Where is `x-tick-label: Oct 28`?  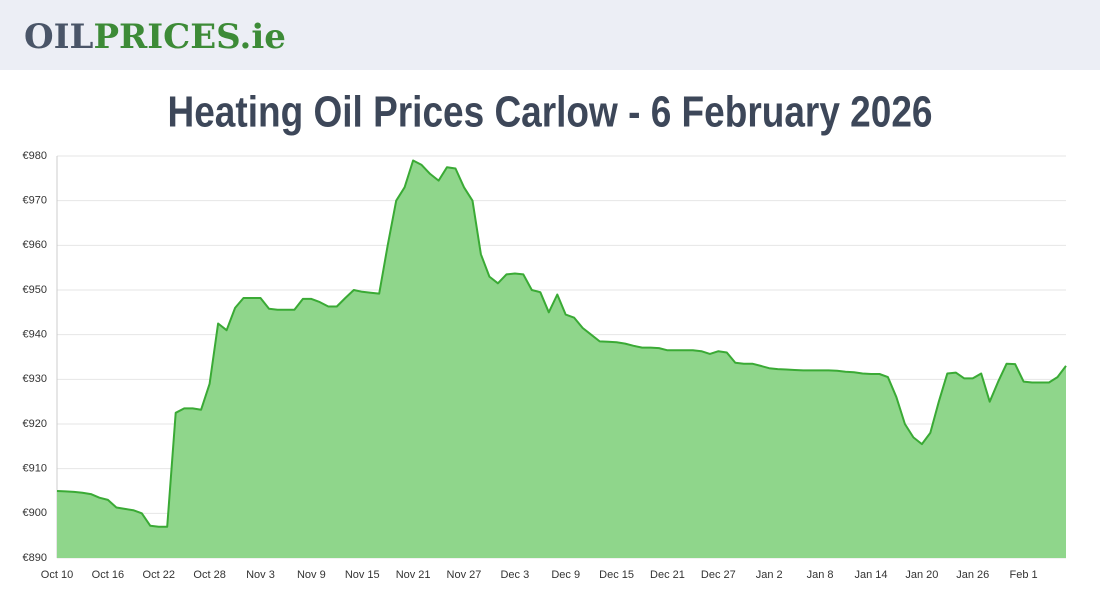 x-tick-label: Oct 28 is located at coordinates (209, 575).